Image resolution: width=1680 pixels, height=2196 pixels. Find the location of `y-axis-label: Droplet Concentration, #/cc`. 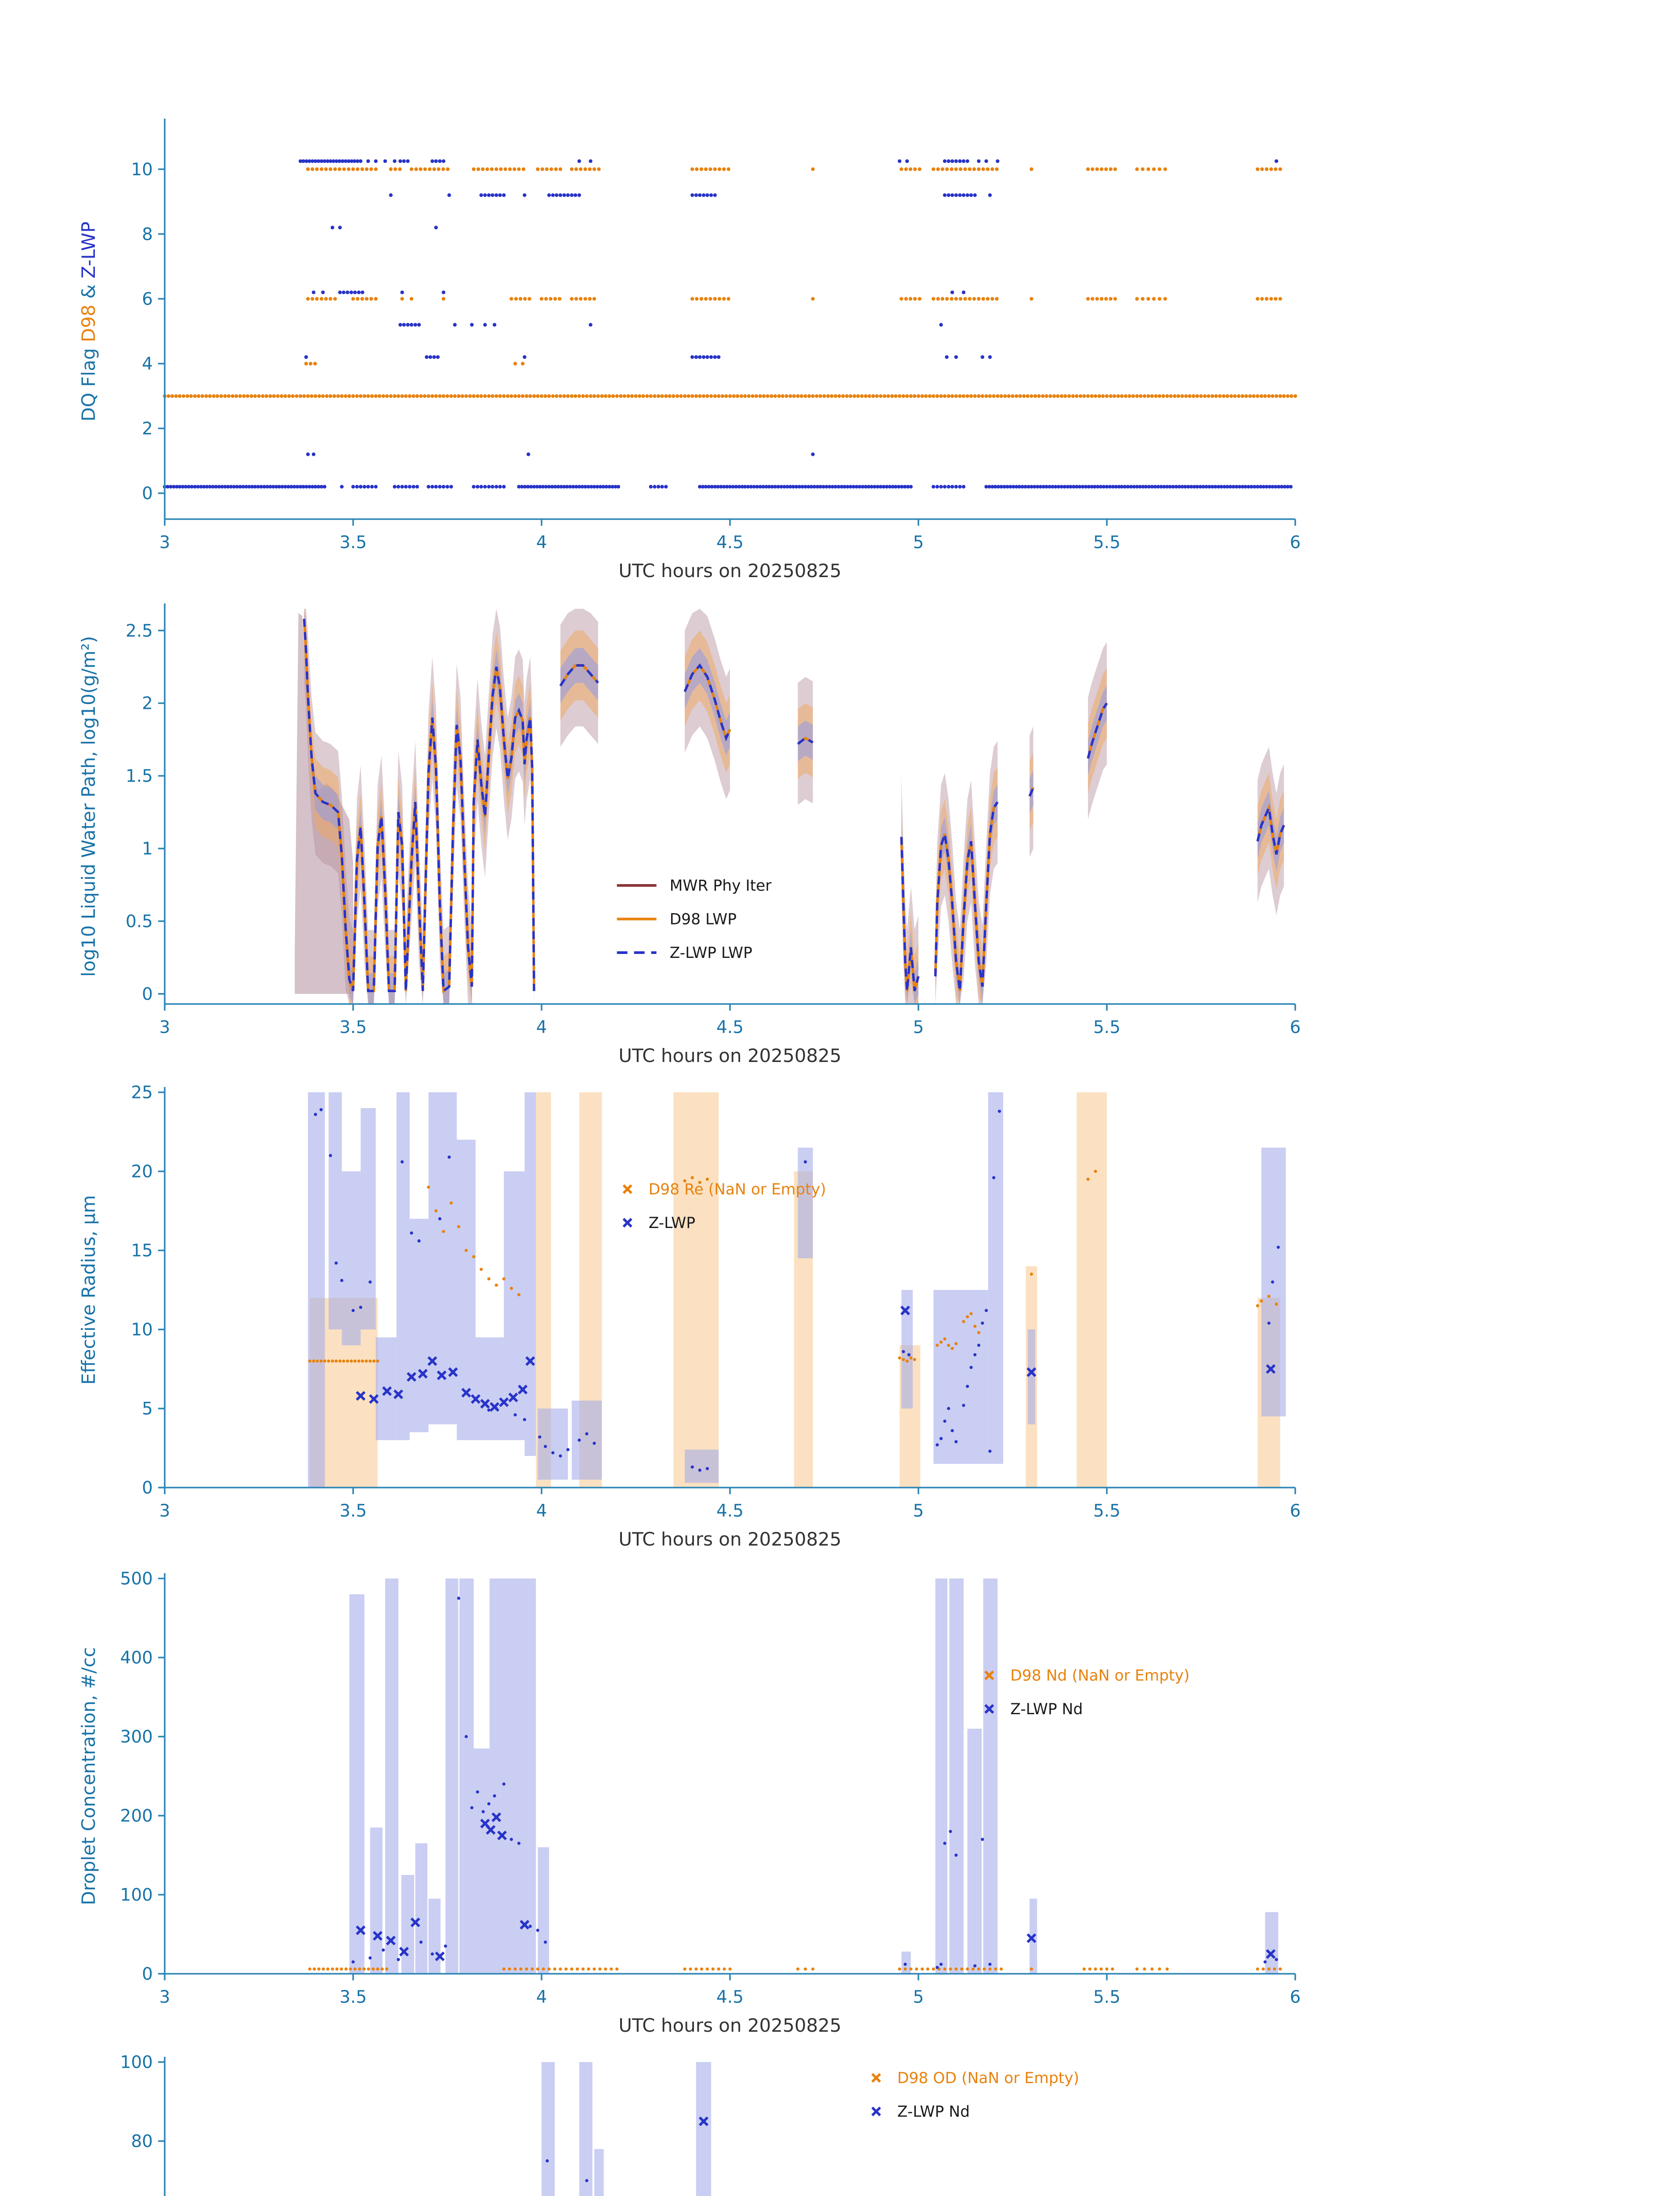

y-axis-label: Droplet Concentration, #/cc is located at coordinates (88, 1776).